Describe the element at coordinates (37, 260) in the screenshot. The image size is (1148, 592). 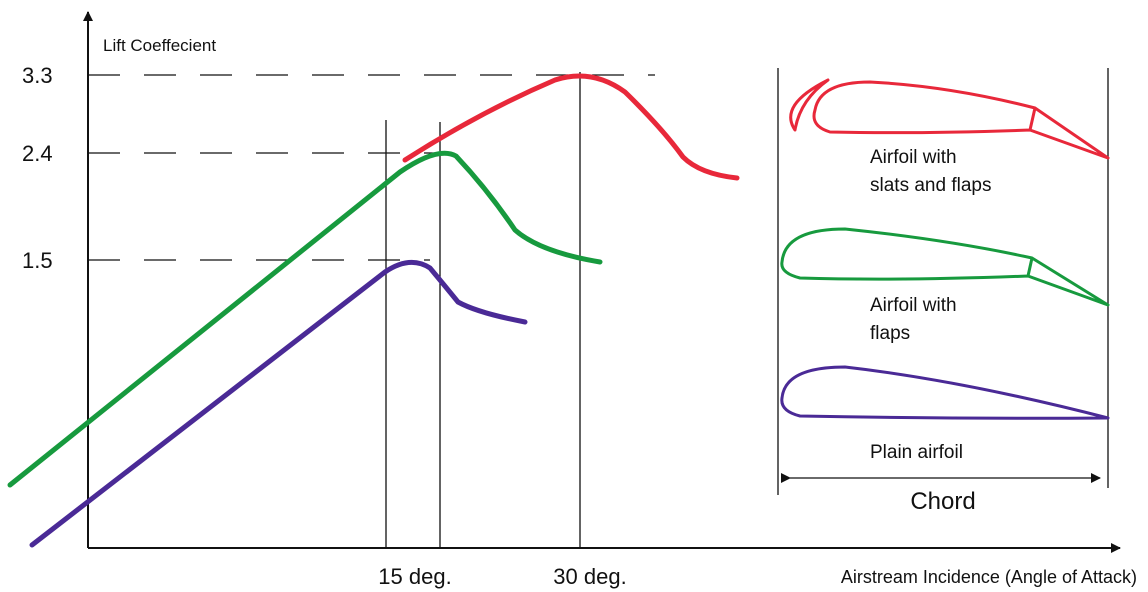
I see `level-label: 1.5` at that location.